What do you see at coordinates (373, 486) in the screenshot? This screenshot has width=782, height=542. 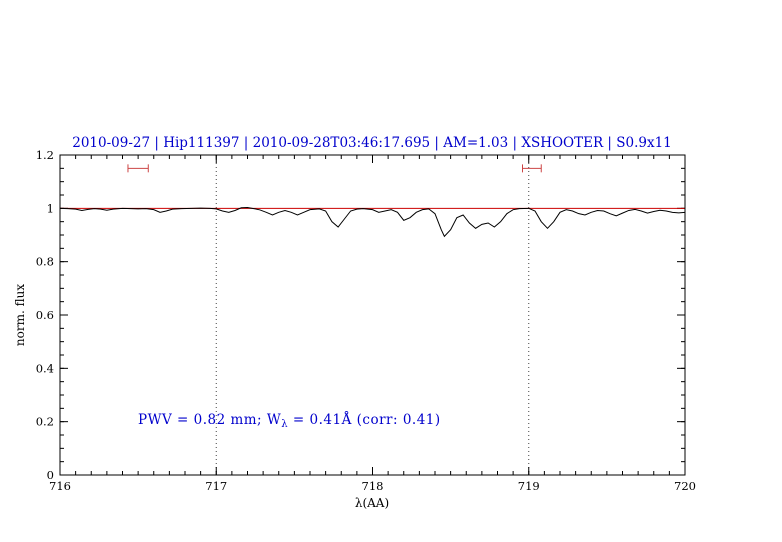 I see `x-tick-label: 718` at bounding box center [373, 486].